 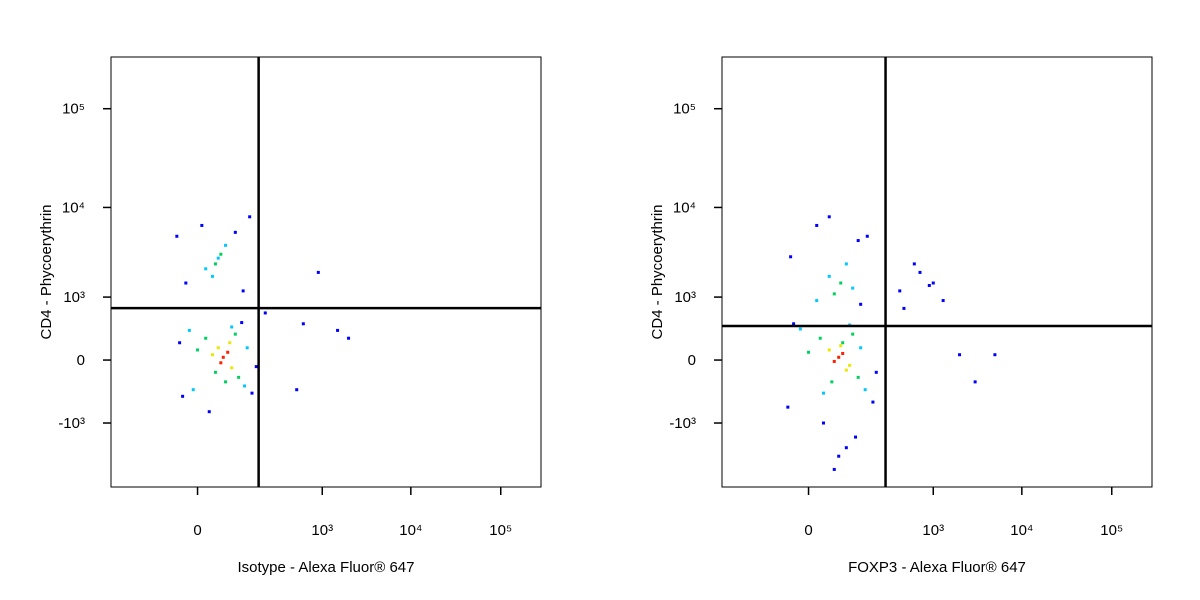 I want to click on x-axis-label: Isotype - Alexa Fluor® 647, so click(x=326, y=567).